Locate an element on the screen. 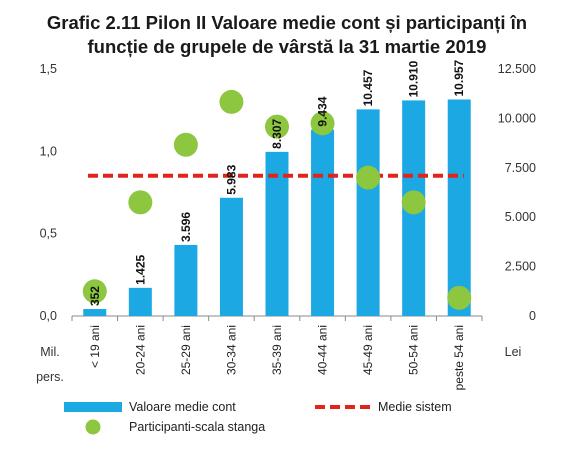 This screenshot has width=563, height=451. left-tick-label: 1,5 is located at coordinates (48, 69).